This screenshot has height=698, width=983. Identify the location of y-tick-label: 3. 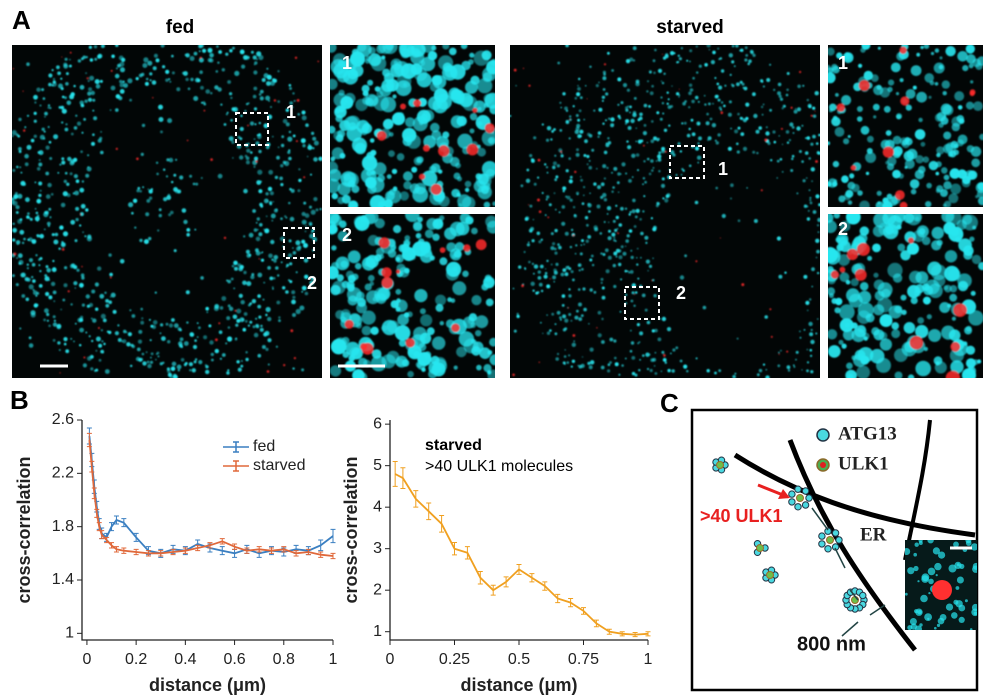
(377, 548).